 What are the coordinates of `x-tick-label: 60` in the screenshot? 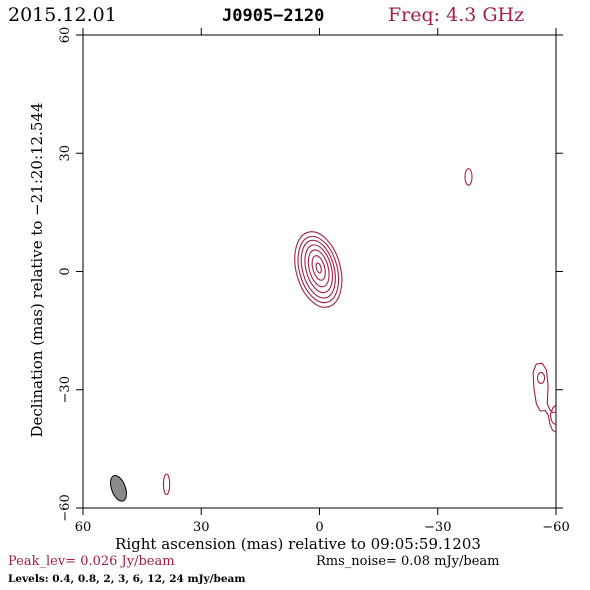 It's located at (83, 527).